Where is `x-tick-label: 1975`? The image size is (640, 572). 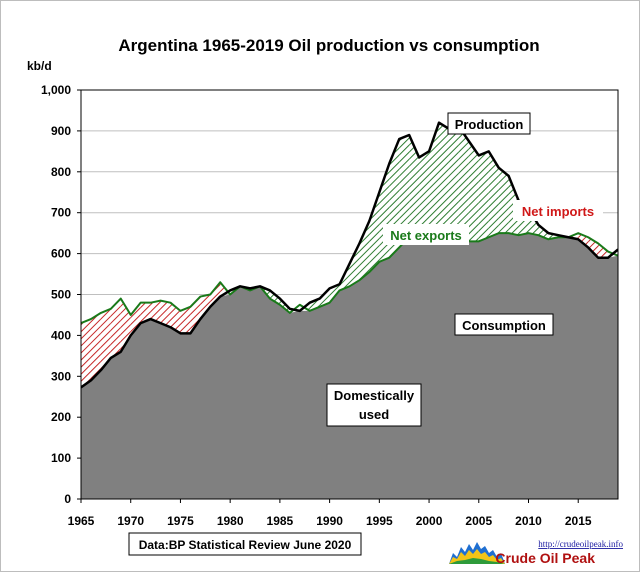 x-tick-label: 1975 is located at coordinates (180, 521).